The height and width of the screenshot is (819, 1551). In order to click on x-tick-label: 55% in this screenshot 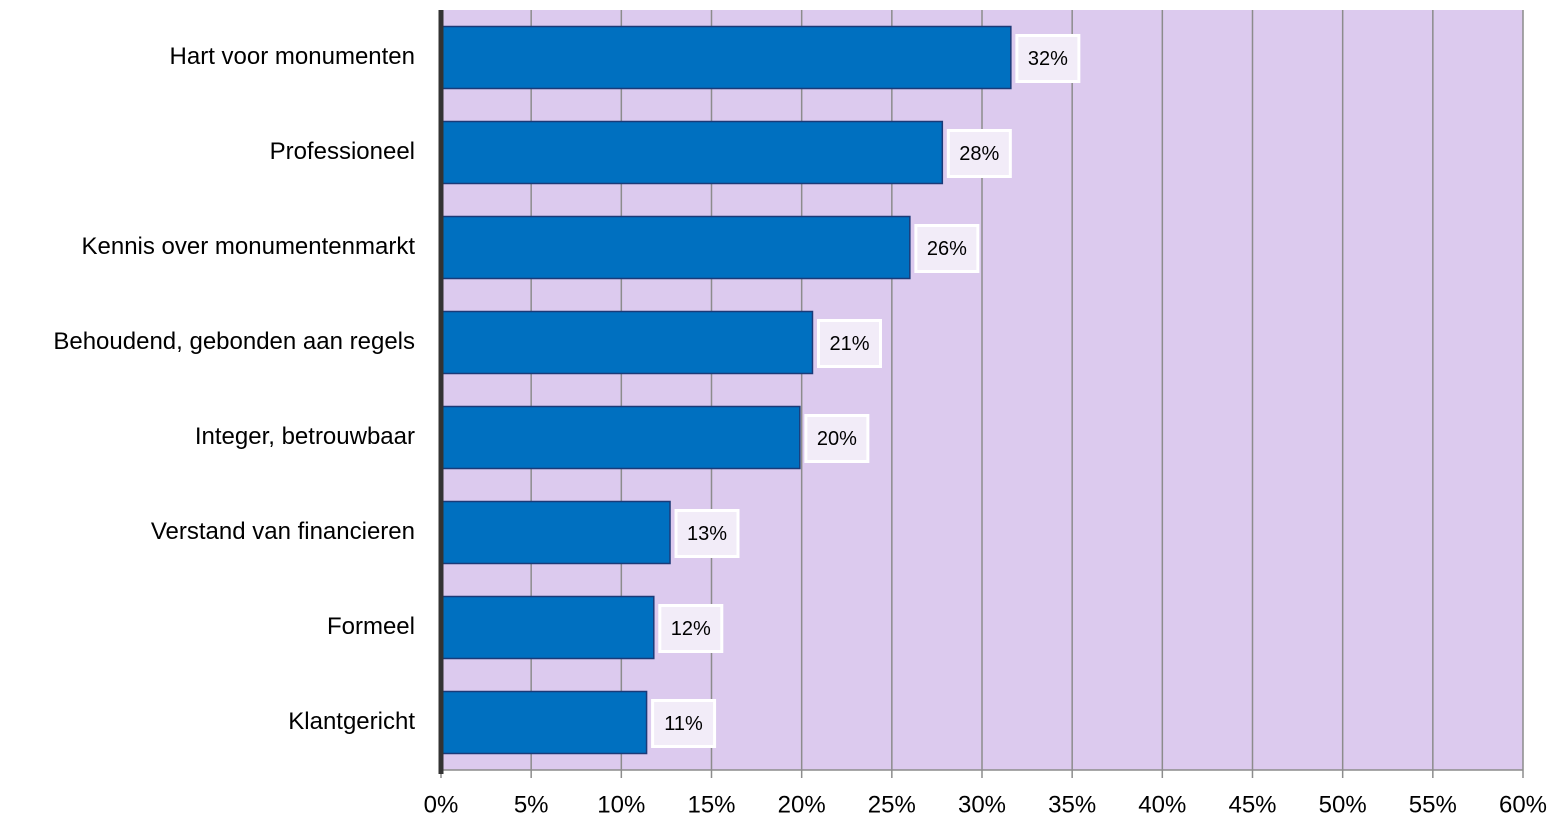, I will do `click(1433, 804)`.